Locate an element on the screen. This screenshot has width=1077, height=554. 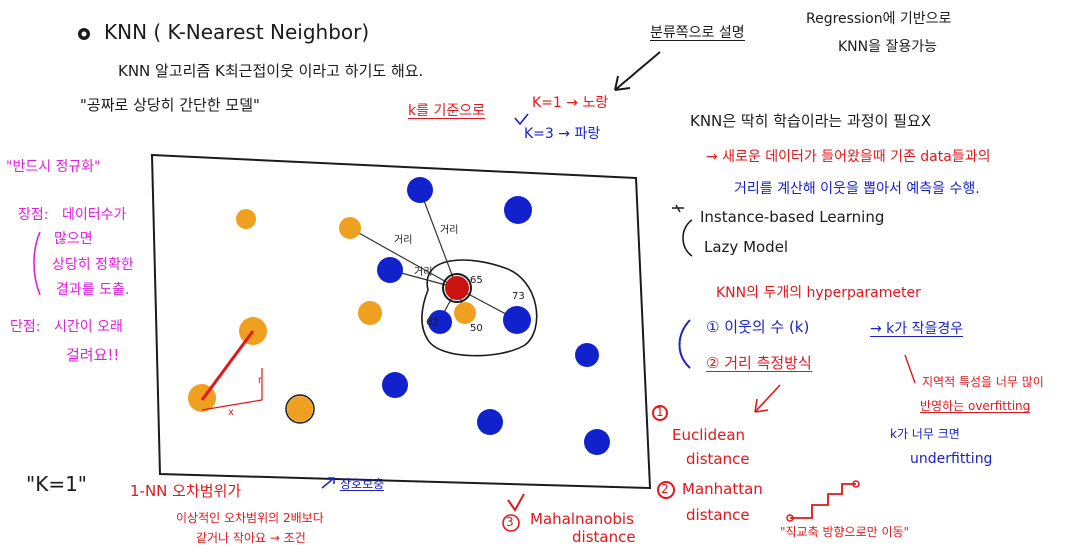
overfit-note-2: 반영하는 overfitting is located at coordinates (975, 406).